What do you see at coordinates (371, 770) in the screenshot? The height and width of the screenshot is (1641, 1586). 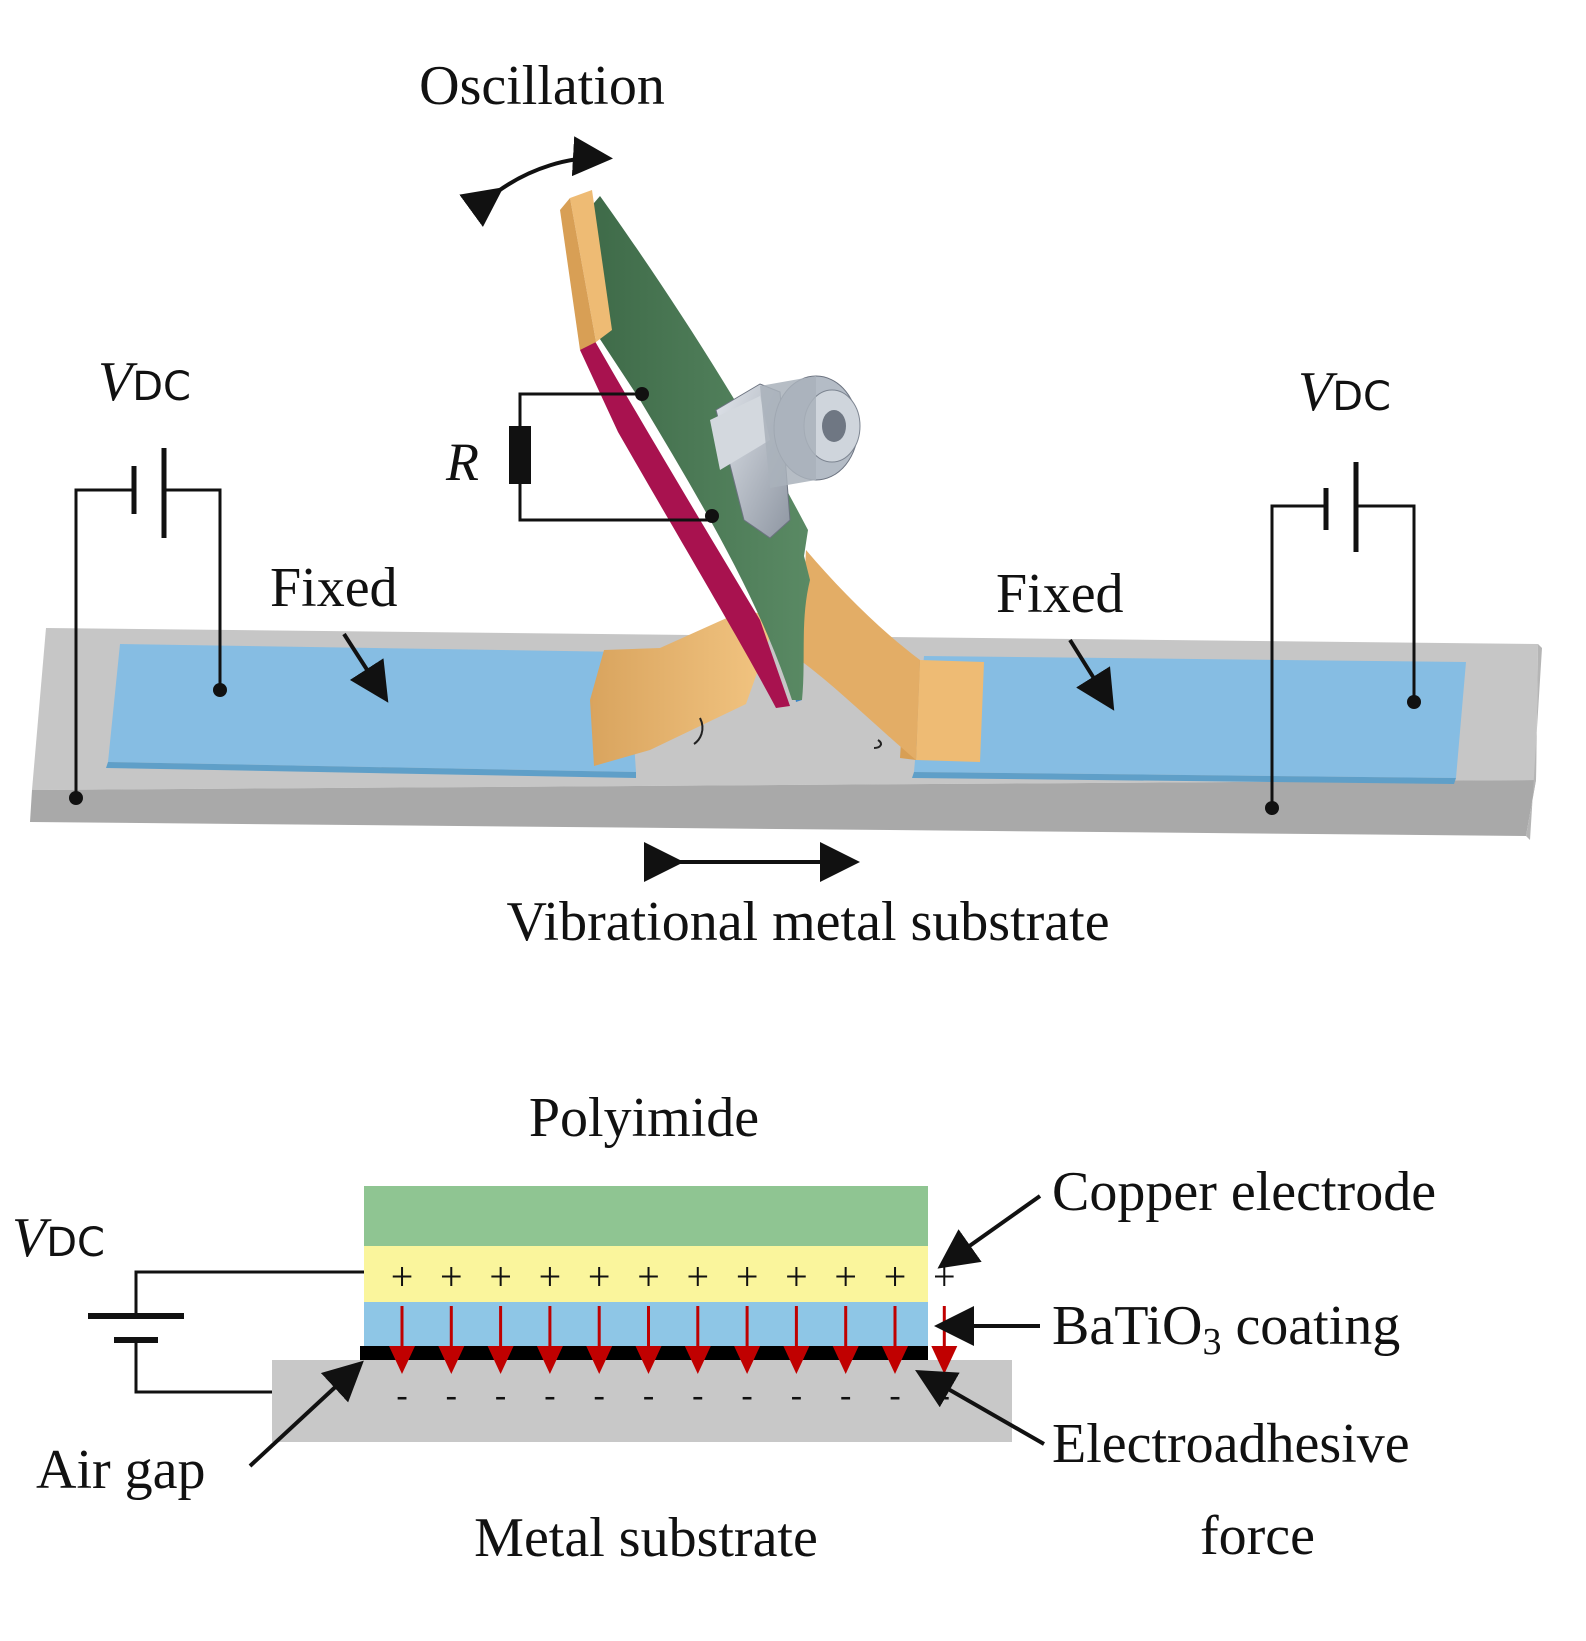 I see `left-fixed-tape-edge` at bounding box center [371, 770].